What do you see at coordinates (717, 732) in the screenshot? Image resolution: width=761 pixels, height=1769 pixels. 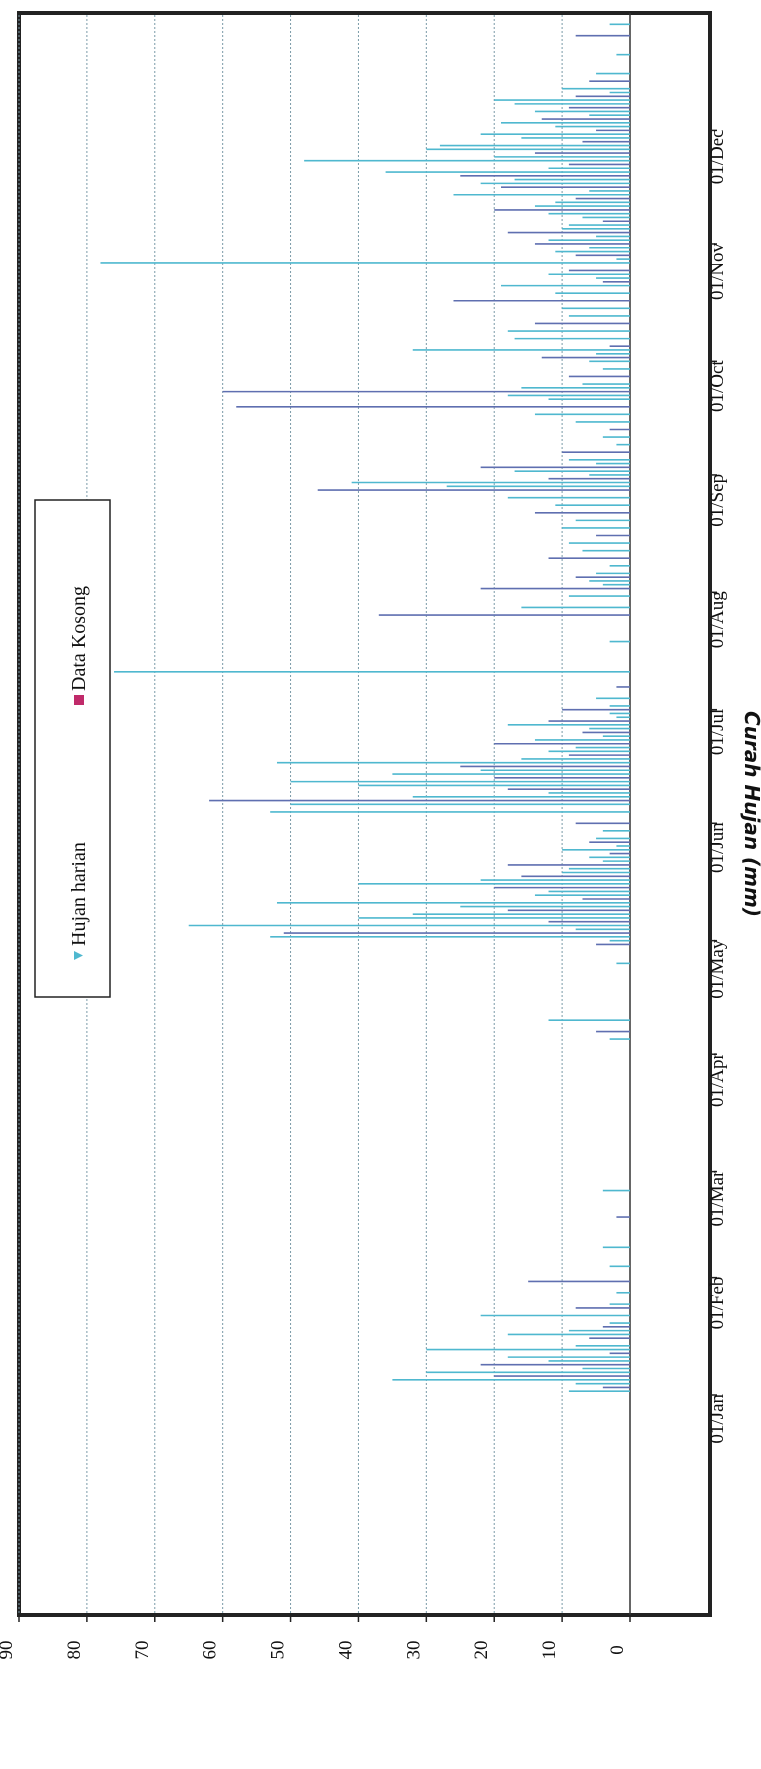 I see `date-tick-label: 01/Jul` at bounding box center [717, 732].